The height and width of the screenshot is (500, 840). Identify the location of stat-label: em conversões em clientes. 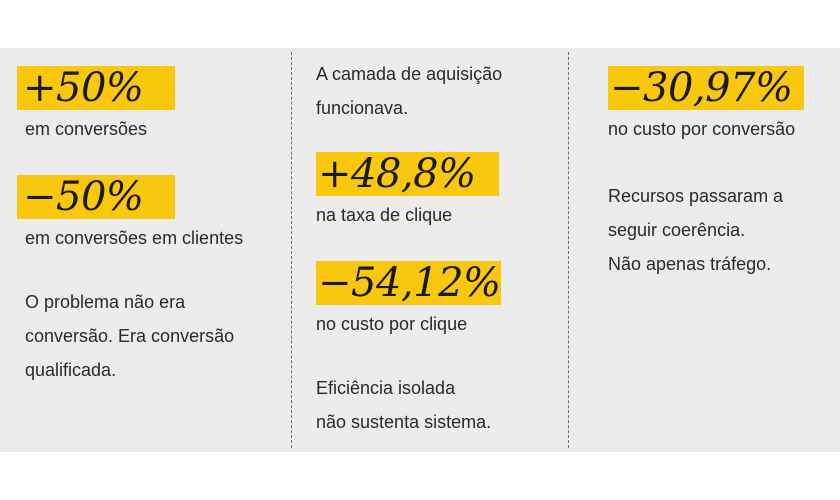
(134, 238).